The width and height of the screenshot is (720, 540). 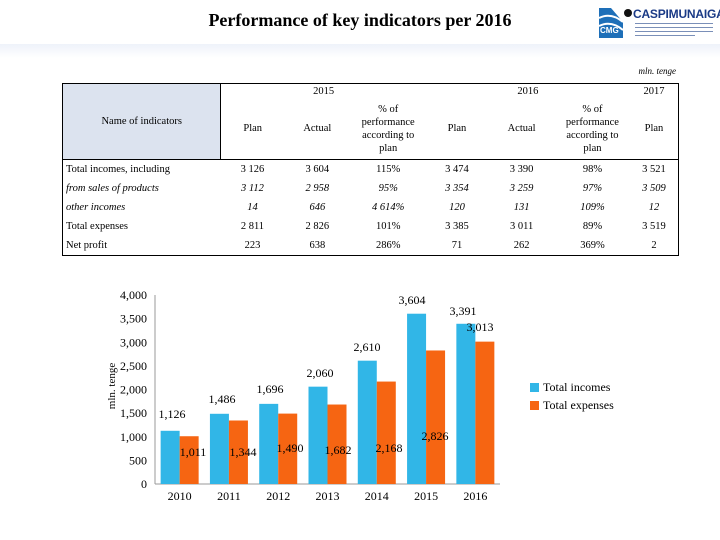 What do you see at coordinates (317, 169) in the screenshot?
I see `table-cell: 3 604` at bounding box center [317, 169].